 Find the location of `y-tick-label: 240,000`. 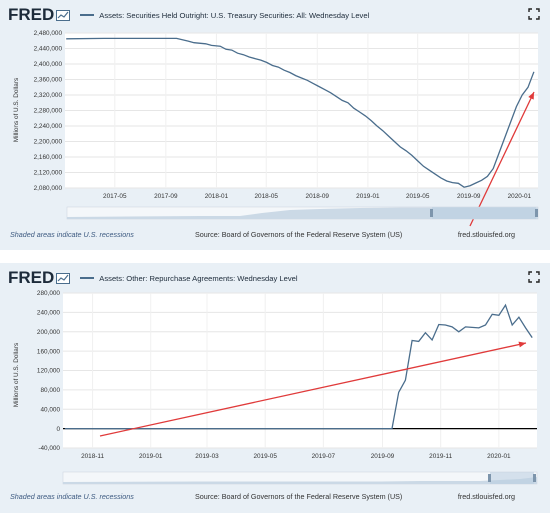

y-tick-label: 240,000 is located at coordinates (49, 313).